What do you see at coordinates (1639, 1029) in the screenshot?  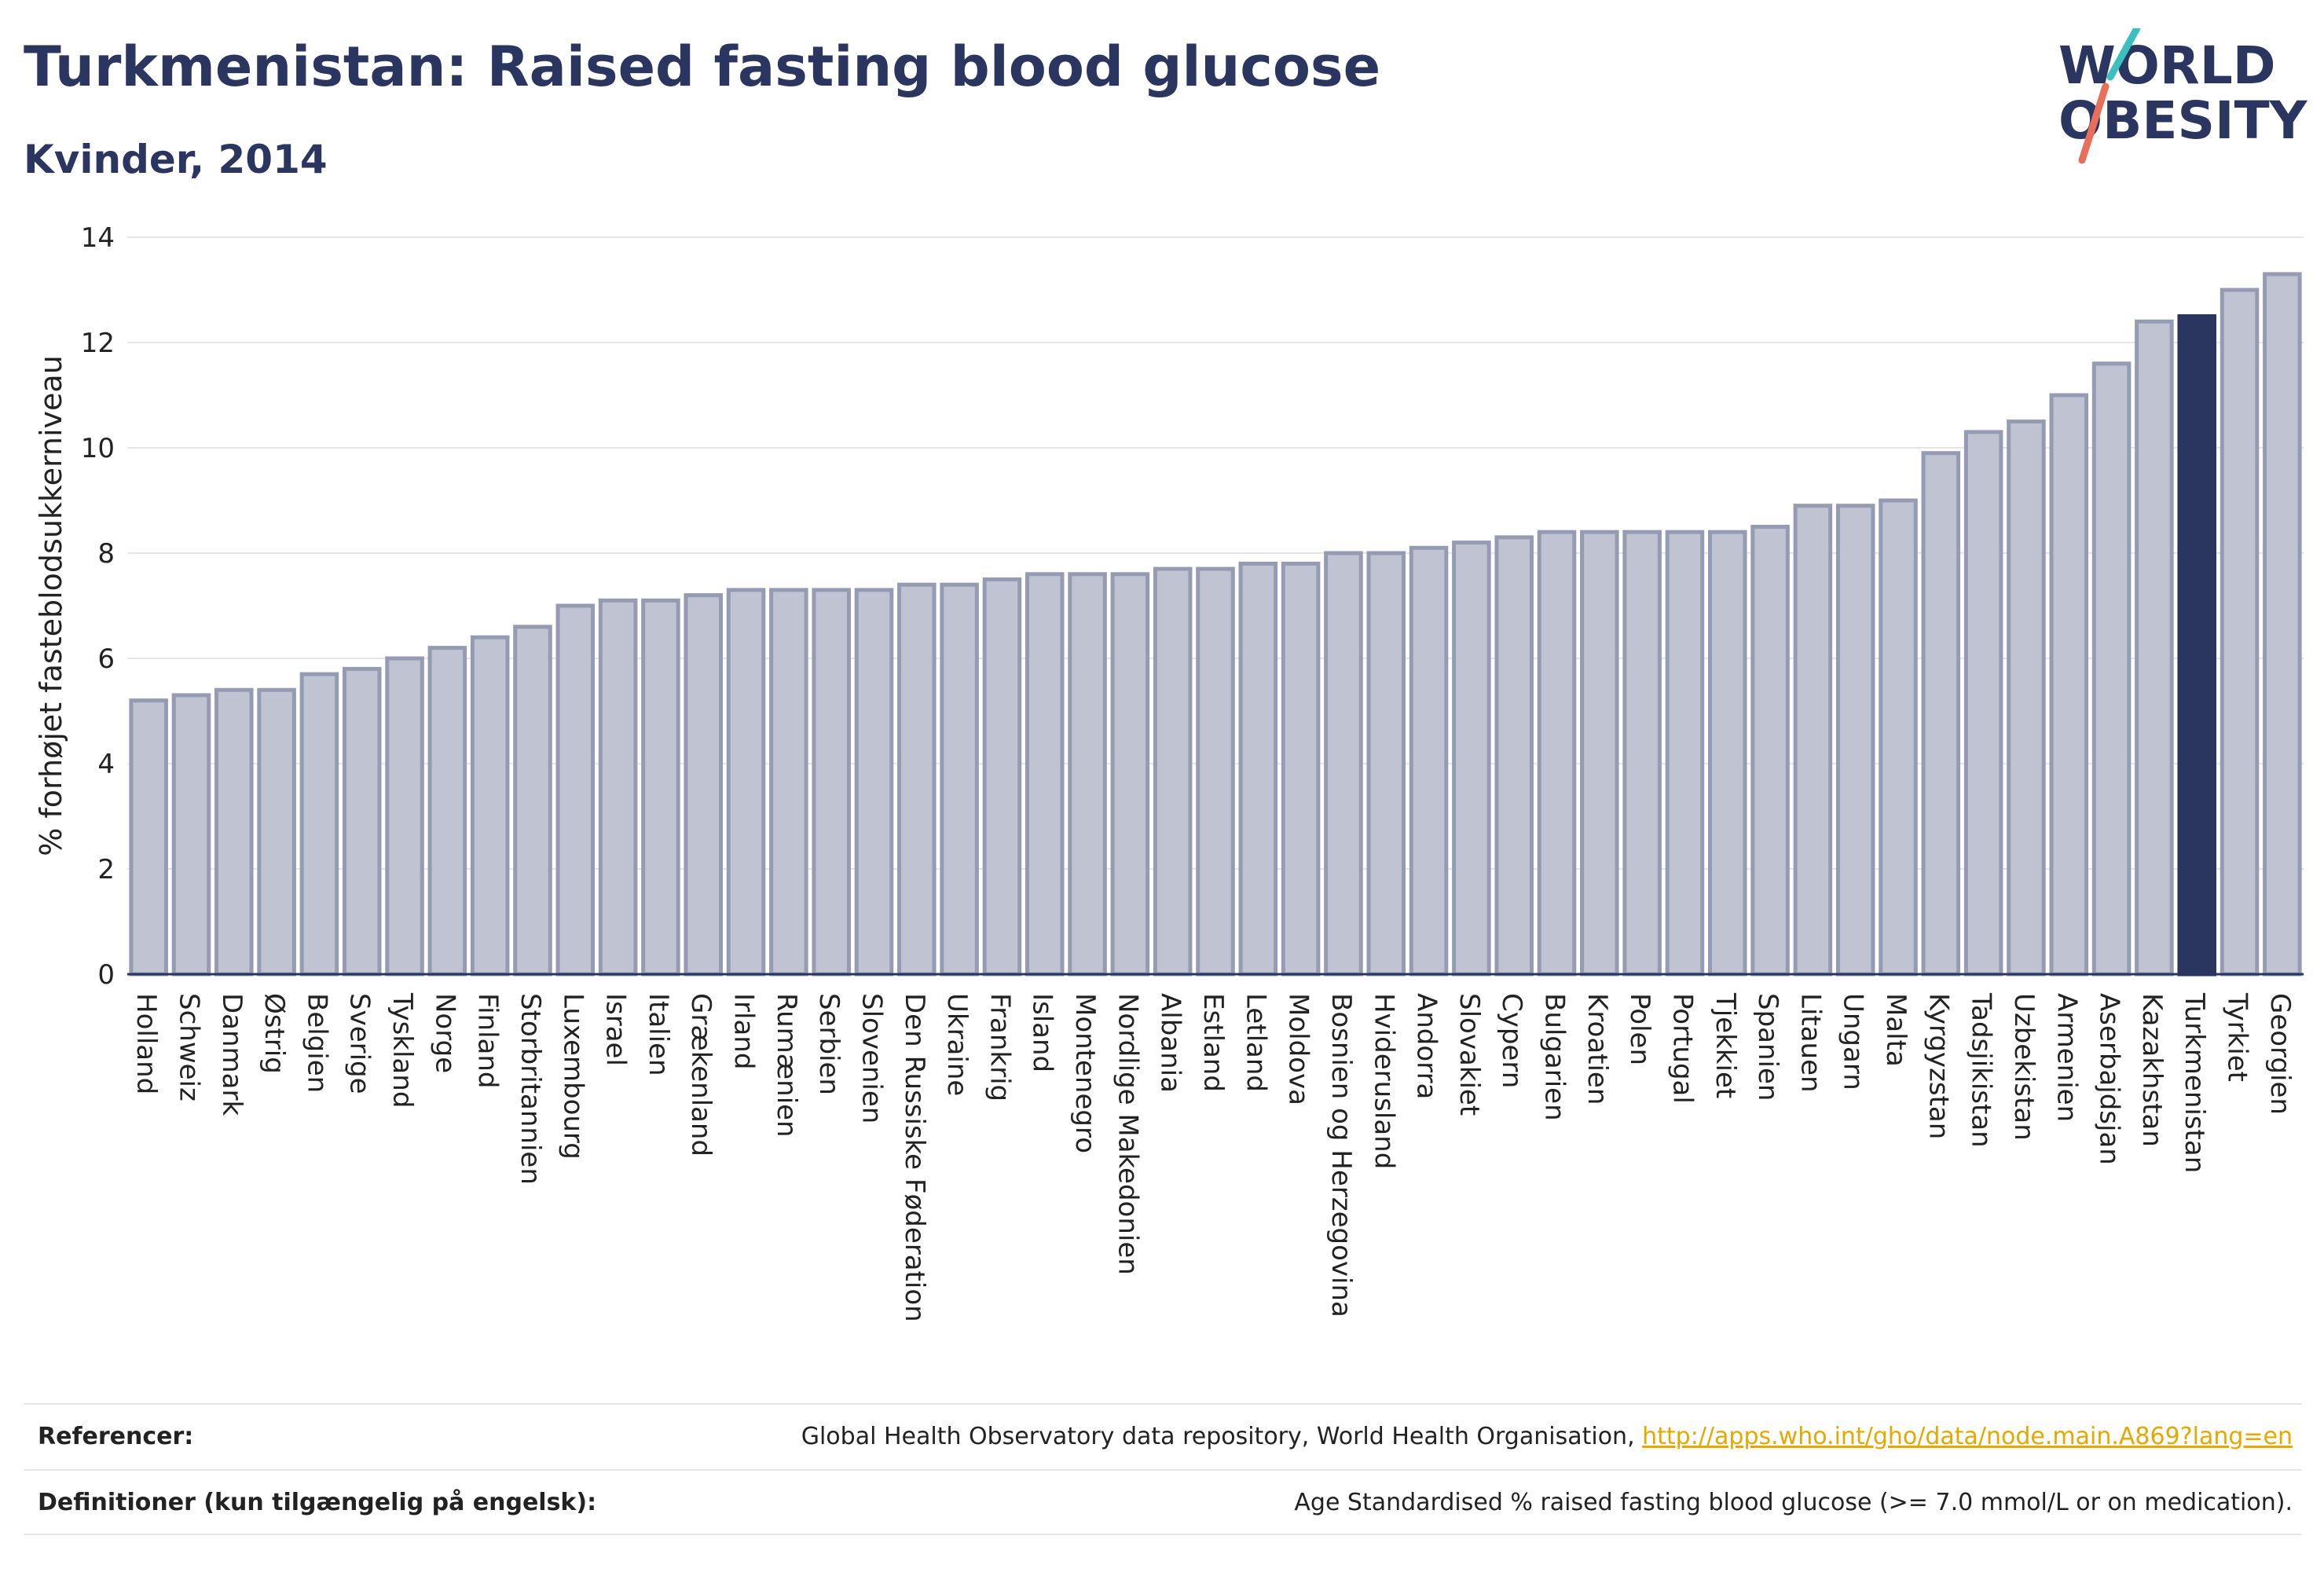 I see `x-tick-label: Polen` at bounding box center [1639, 1029].